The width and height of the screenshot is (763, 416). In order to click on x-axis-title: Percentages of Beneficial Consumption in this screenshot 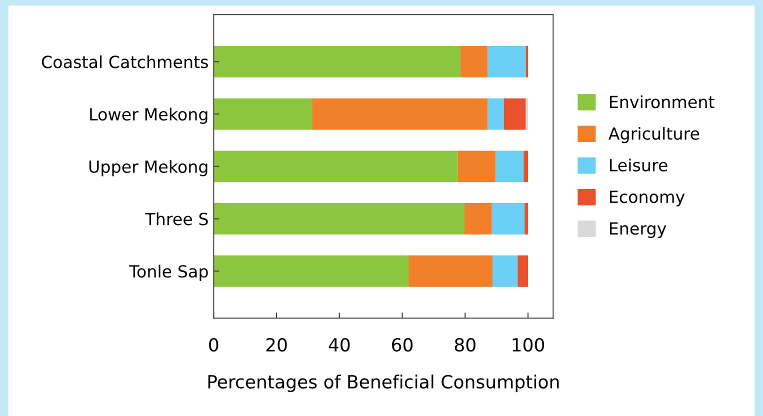, I will do `click(383, 383)`.